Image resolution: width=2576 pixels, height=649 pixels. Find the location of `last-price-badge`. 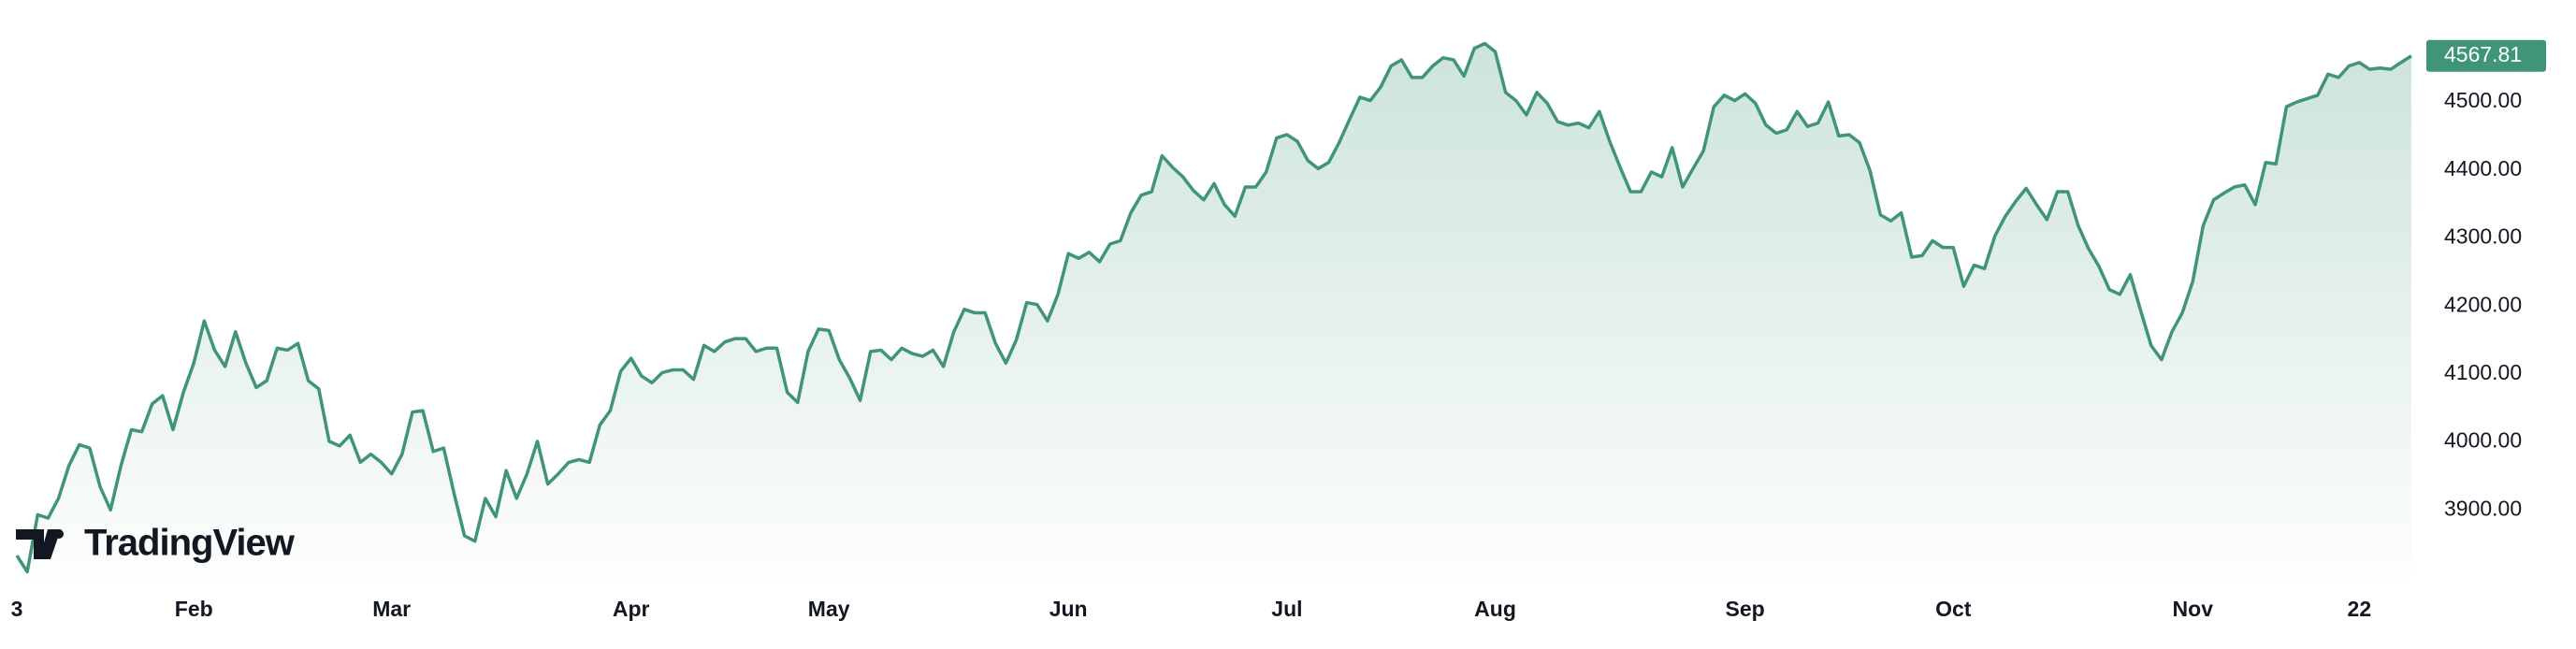

last-price-badge is located at coordinates (2486, 55).